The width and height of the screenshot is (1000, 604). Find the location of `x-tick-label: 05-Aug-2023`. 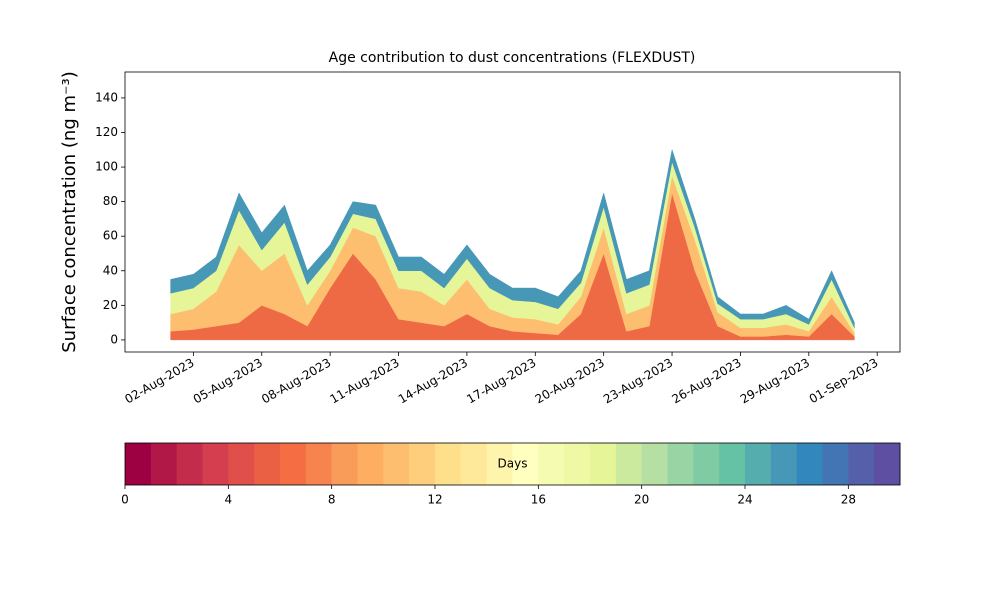

x-tick-label: 05-Aug-2023 is located at coordinates (228, 381).